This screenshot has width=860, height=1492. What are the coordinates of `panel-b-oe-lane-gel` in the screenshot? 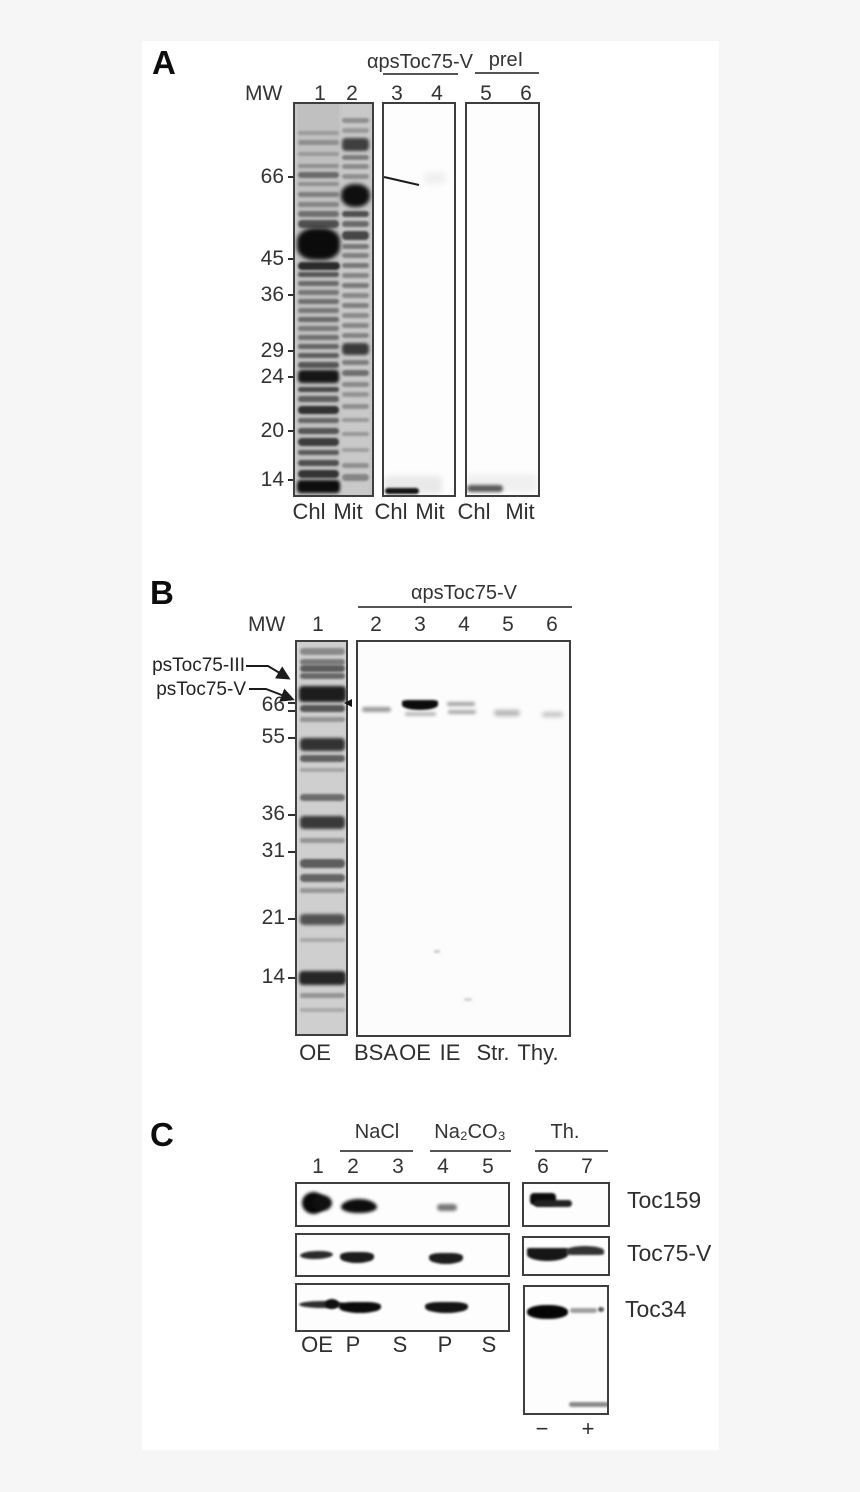 It's located at (321, 838).